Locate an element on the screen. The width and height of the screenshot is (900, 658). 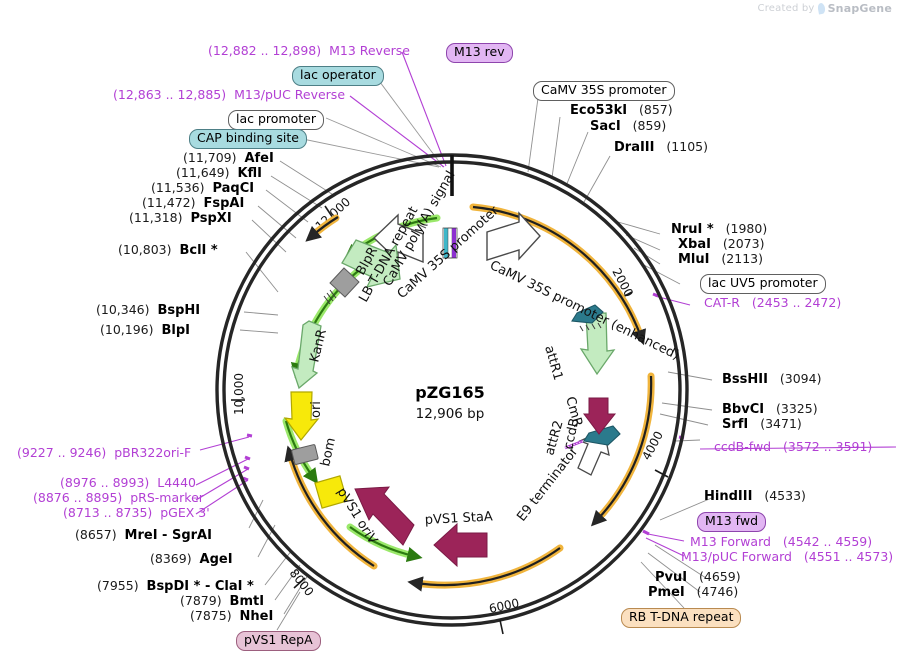
badge-lac-operator: lac operator is located at coordinates (338, 76).